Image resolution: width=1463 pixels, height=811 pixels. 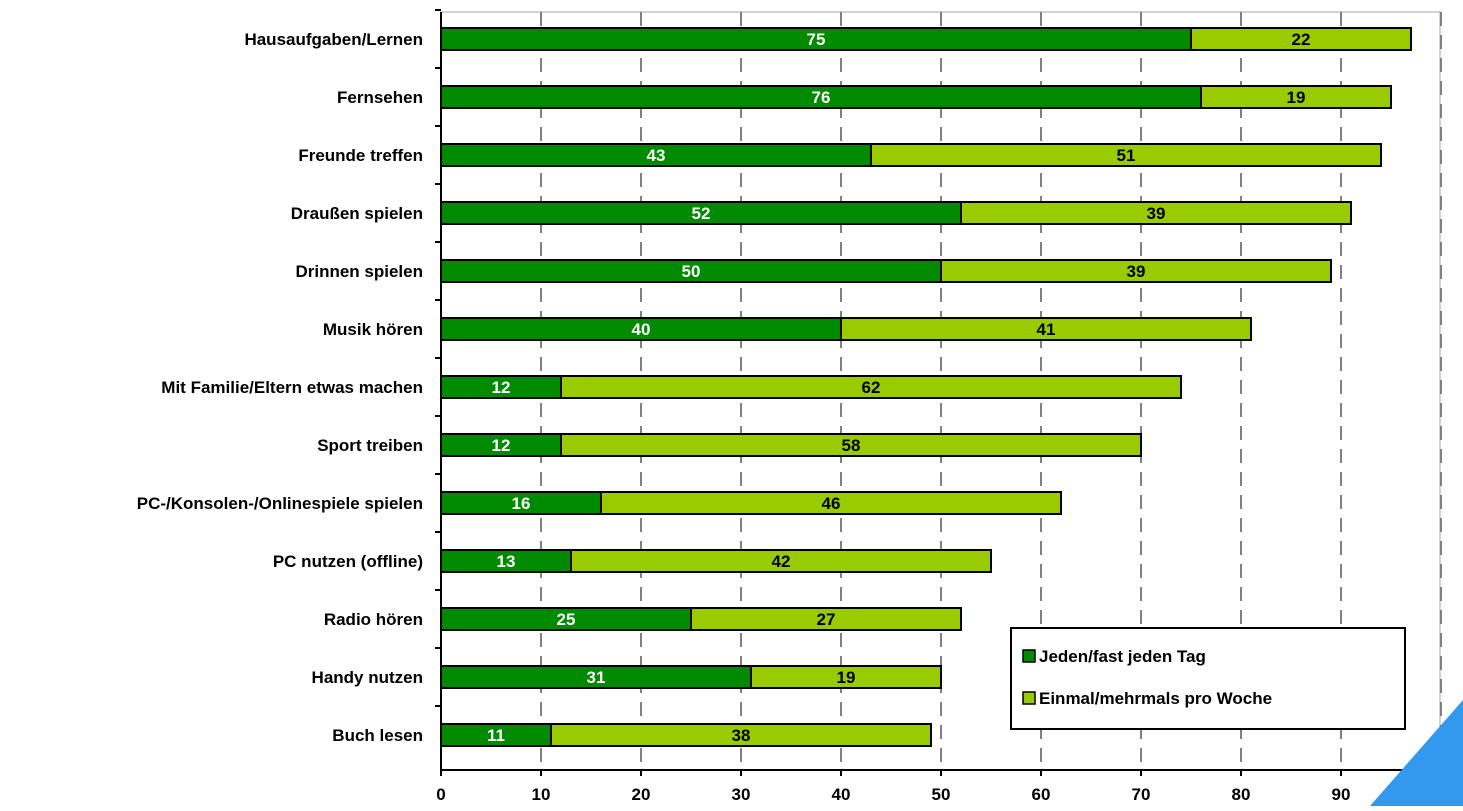 What do you see at coordinates (521, 503) in the screenshot?
I see `bar-value-label: 16` at bounding box center [521, 503].